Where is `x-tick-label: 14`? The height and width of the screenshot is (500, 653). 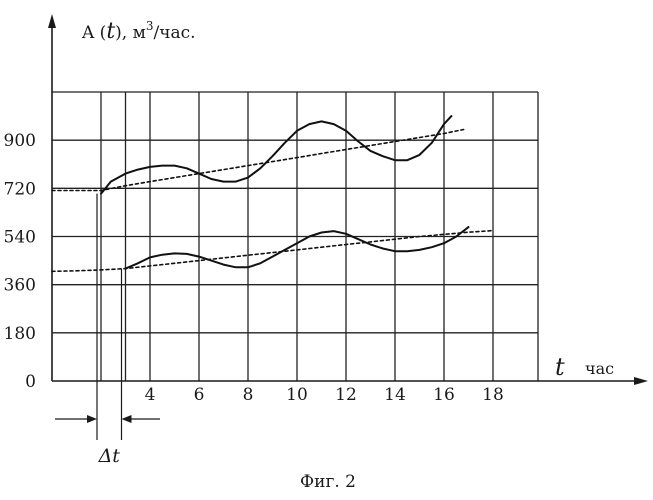
x-tick-label: 14 is located at coordinates (395, 395).